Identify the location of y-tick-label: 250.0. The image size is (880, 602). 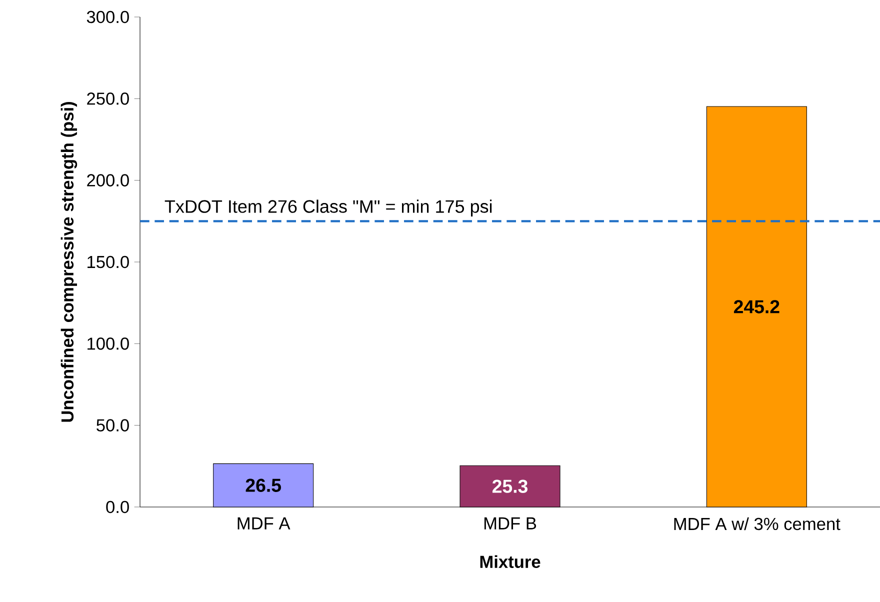
(108, 98).